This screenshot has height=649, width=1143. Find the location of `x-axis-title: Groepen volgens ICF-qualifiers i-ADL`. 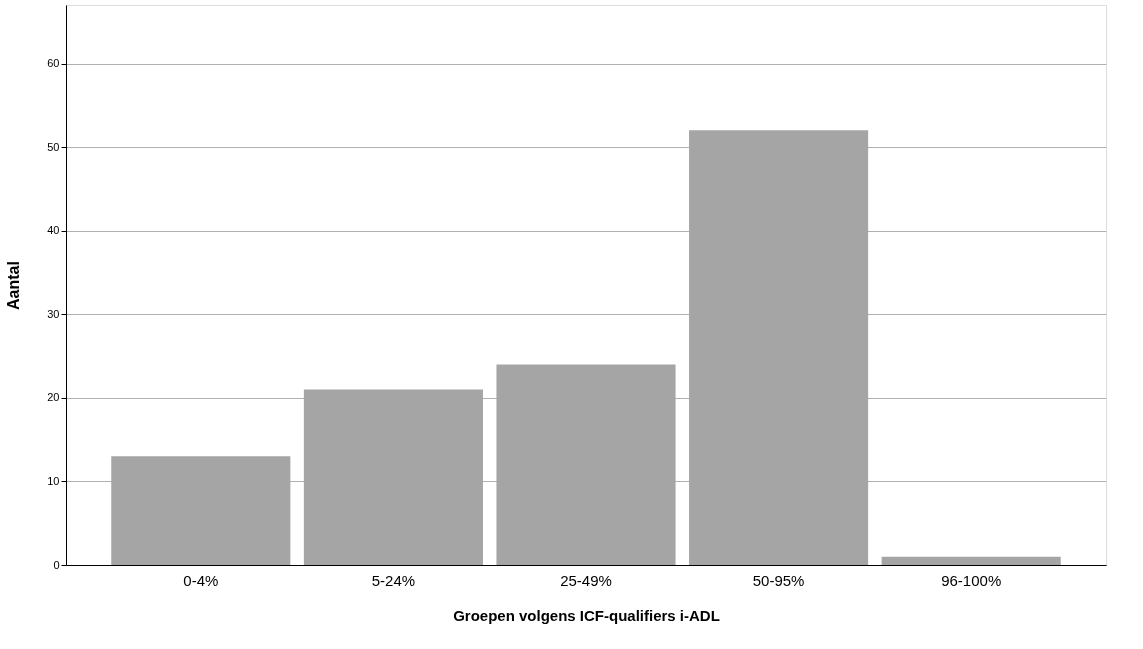

x-axis-title: Groepen volgens ICF-qualifiers i-ADL is located at coordinates (586, 615).